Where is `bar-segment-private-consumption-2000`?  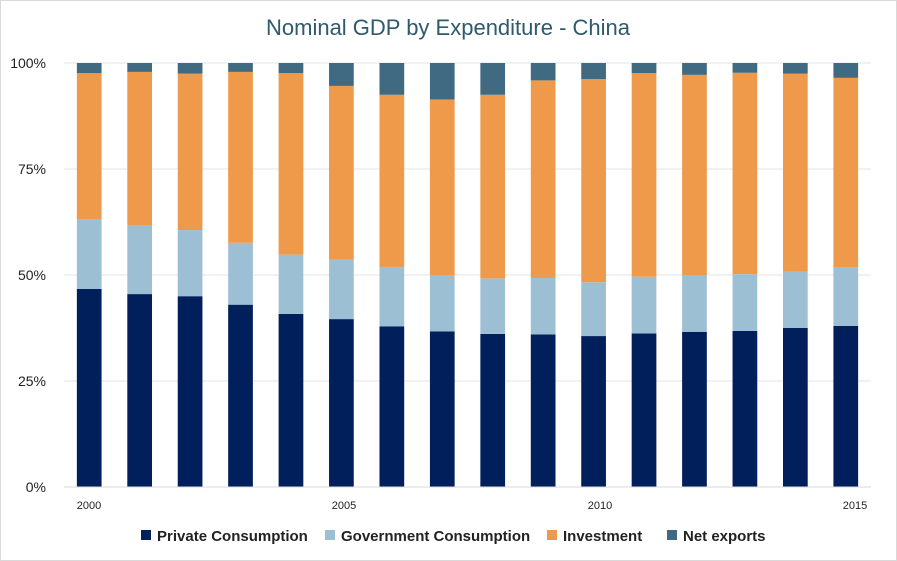 bar-segment-private-consumption-2000 is located at coordinates (89, 387).